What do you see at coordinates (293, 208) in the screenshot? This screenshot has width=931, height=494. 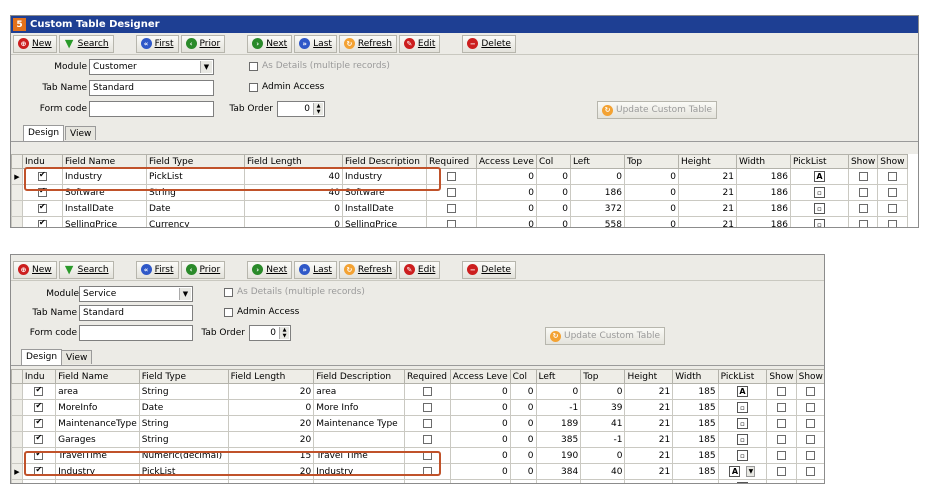 I see `field-length-cell: 0` at bounding box center [293, 208].